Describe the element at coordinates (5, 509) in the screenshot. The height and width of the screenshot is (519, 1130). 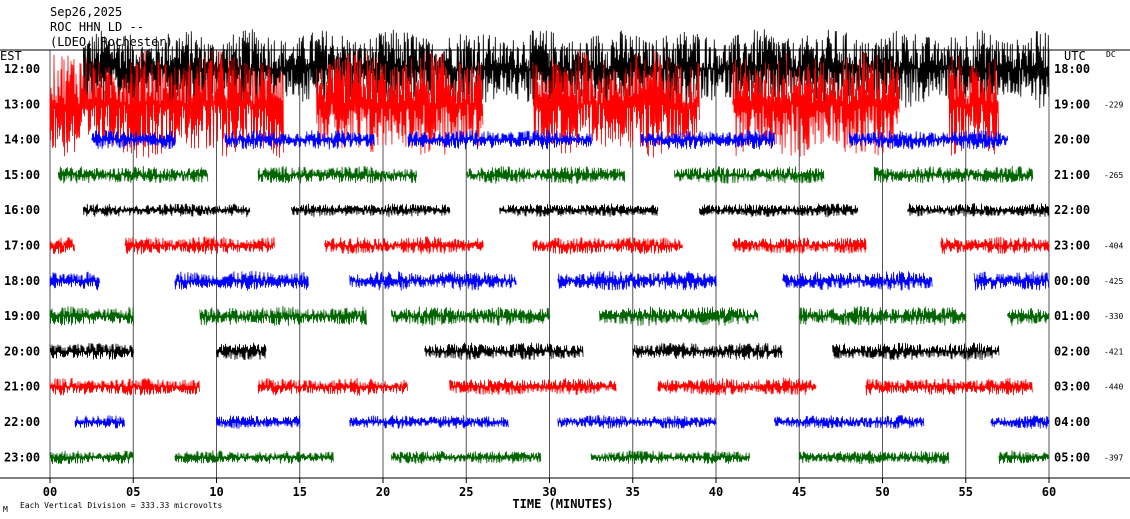
I see `corner-mark: M` at that location.